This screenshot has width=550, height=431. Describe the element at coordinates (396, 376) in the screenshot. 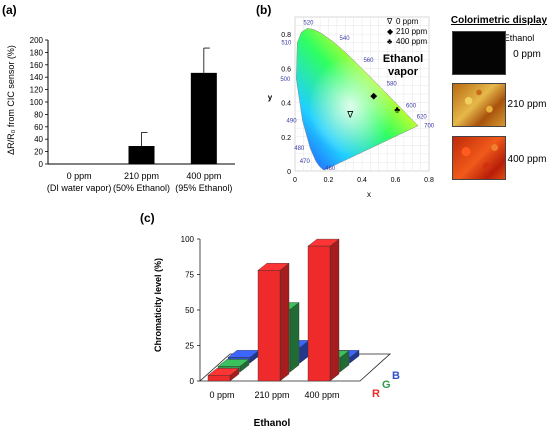

I see `chart-c-series-label: B` at that location.